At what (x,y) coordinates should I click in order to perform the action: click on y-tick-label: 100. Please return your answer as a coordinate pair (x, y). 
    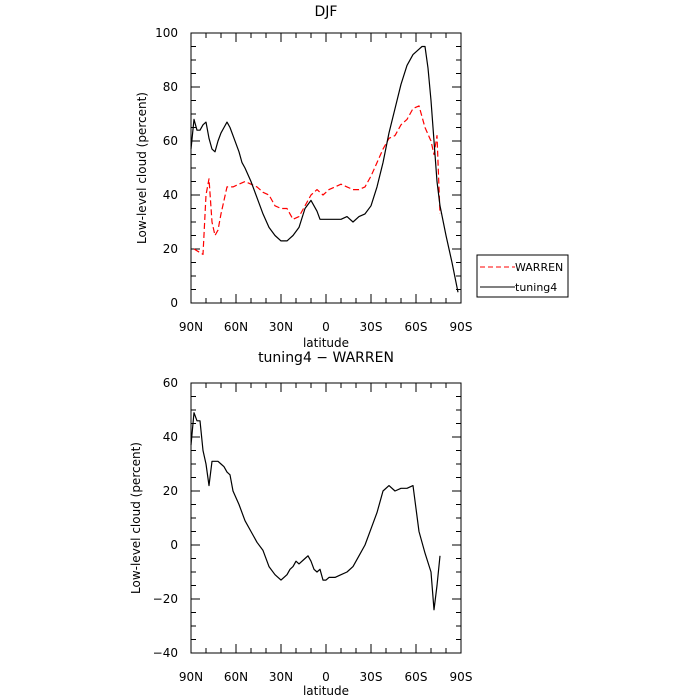
    Looking at the image, I should click on (166, 33).